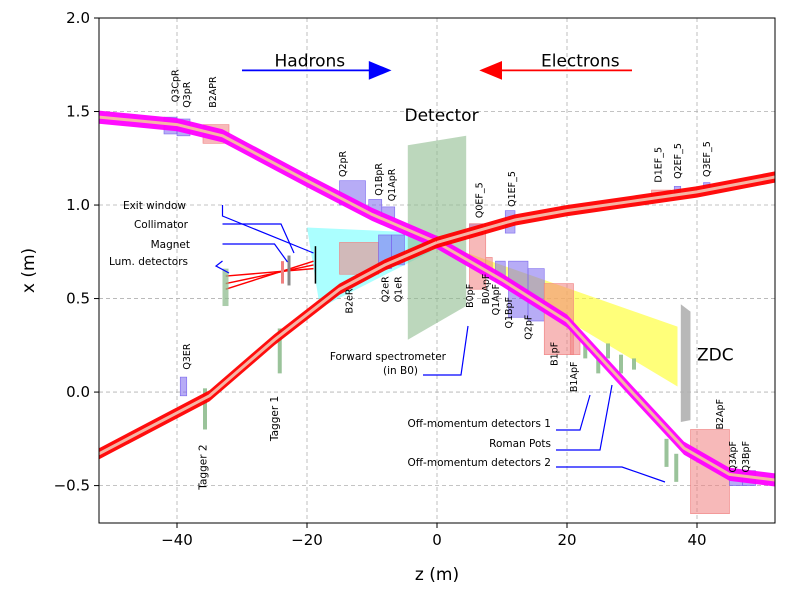 This screenshot has height=596, width=789. Describe the element at coordinates (496, 300) in the screenshot. I see `magnet-label-q1apf: Q1ApF` at that location.